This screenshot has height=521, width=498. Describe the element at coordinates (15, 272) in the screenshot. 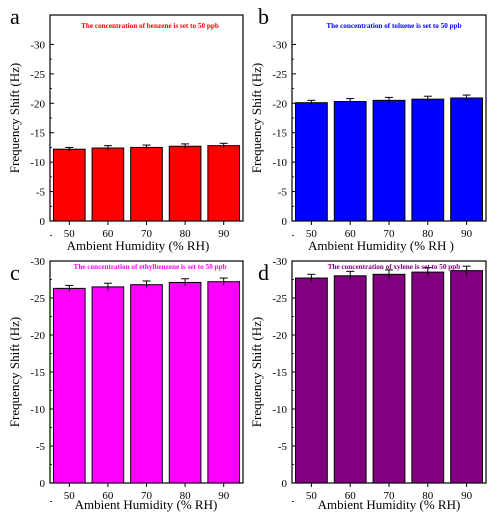

I see `panel-letter-c: c` at that location.